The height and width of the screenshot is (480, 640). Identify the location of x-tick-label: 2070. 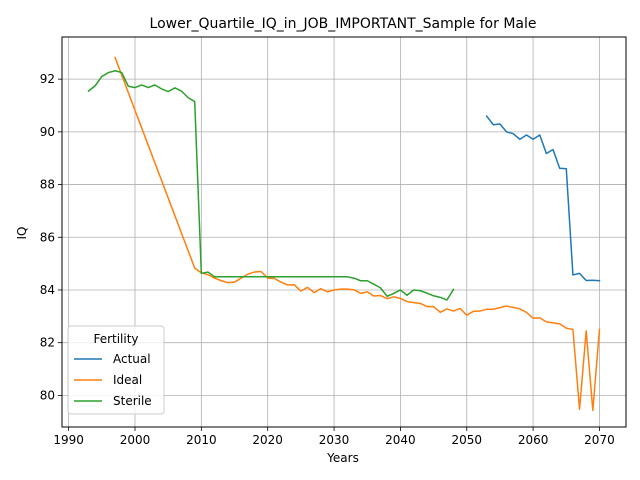
(599, 440).